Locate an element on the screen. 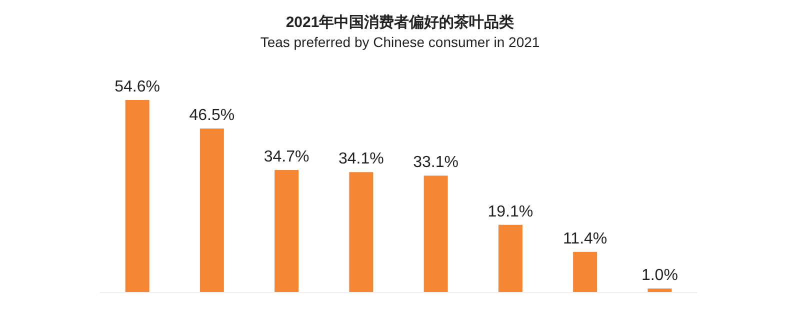 This screenshot has width=800, height=320. data-label: 11.4% is located at coordinates (585, 239).